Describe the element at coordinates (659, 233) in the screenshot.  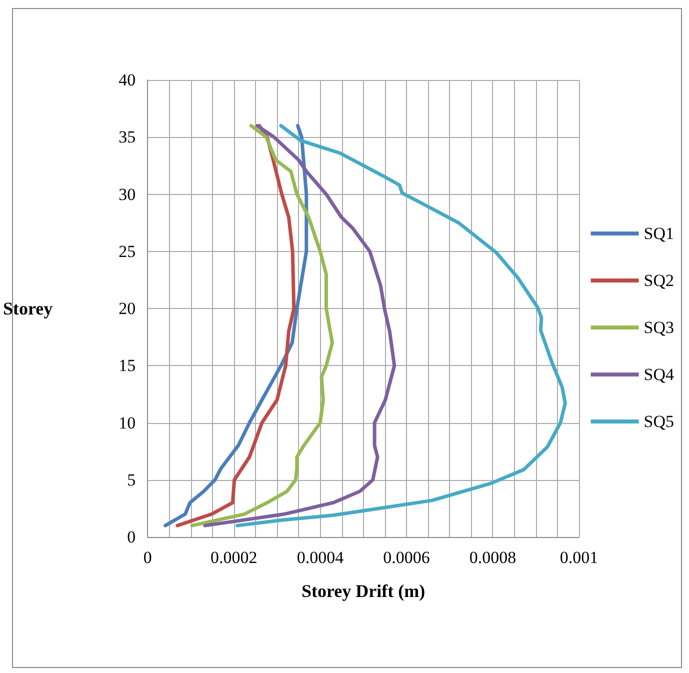
I see `legend-label: SQ1` at that location.